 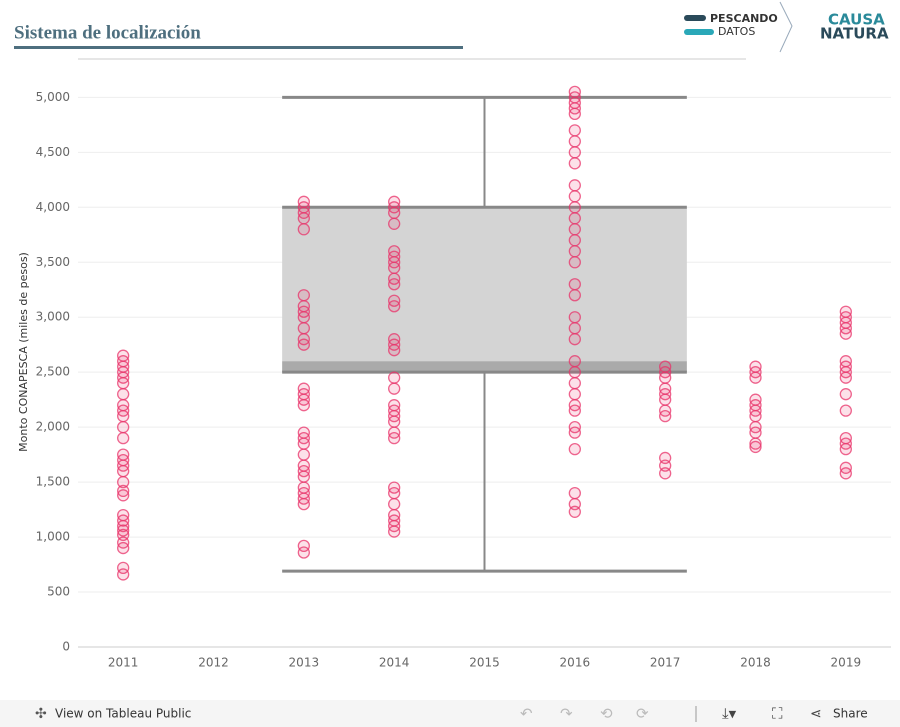 I want to click on x-tick-label: 2012, so click(x=213, y=663).